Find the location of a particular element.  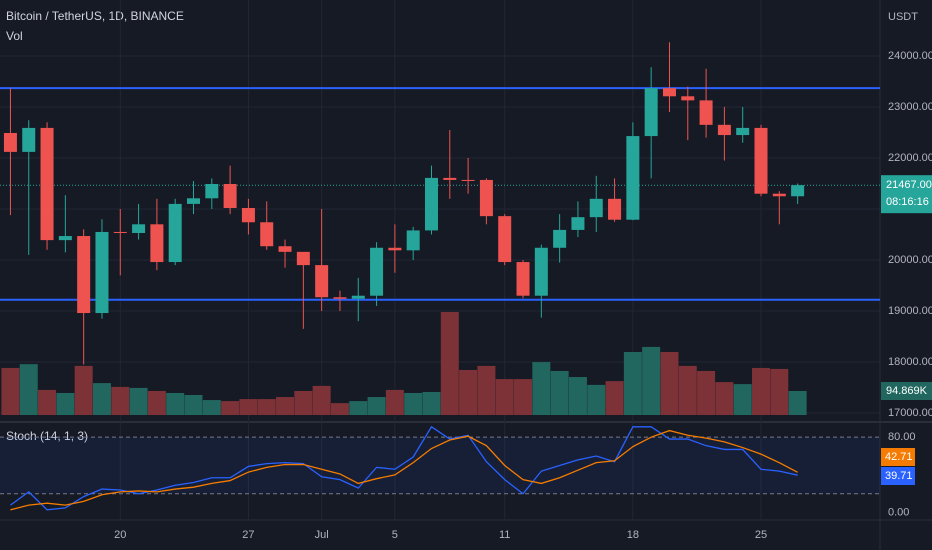

stoch-value-label: 42.71 is located at coordinates (899, 457).